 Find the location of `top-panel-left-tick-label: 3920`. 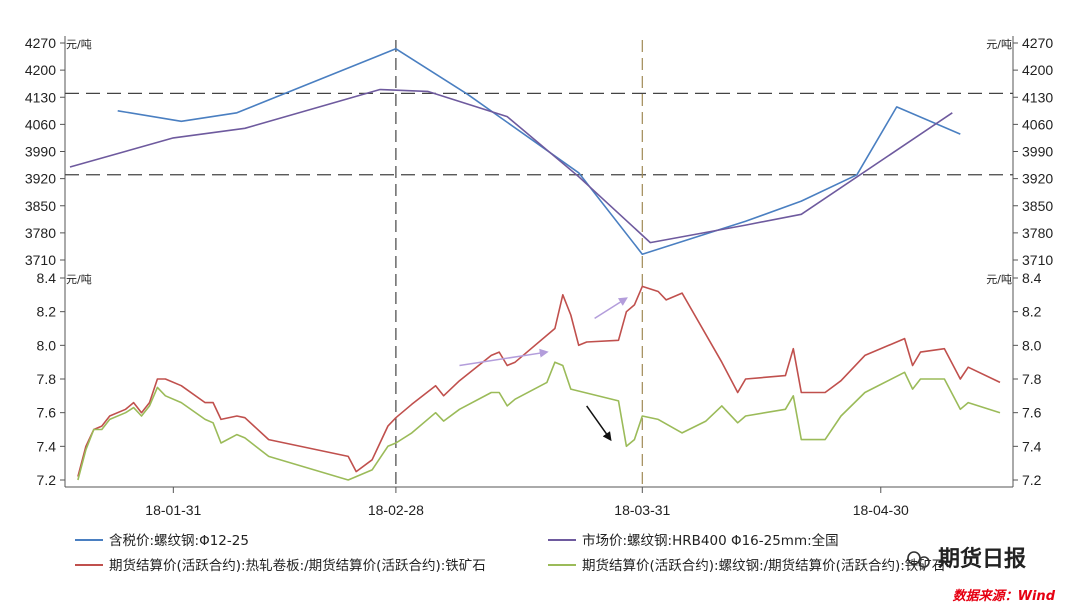

top-panel-left-tick-label: 3920 is located at coordinates (40, 179).